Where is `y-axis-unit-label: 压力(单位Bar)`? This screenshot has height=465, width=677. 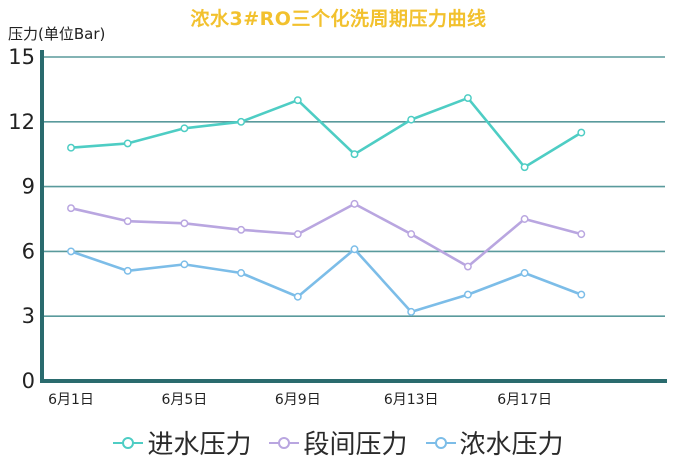
y-axis-unit-label: 压力(单位Bar) is located at coordinates (57, 34).